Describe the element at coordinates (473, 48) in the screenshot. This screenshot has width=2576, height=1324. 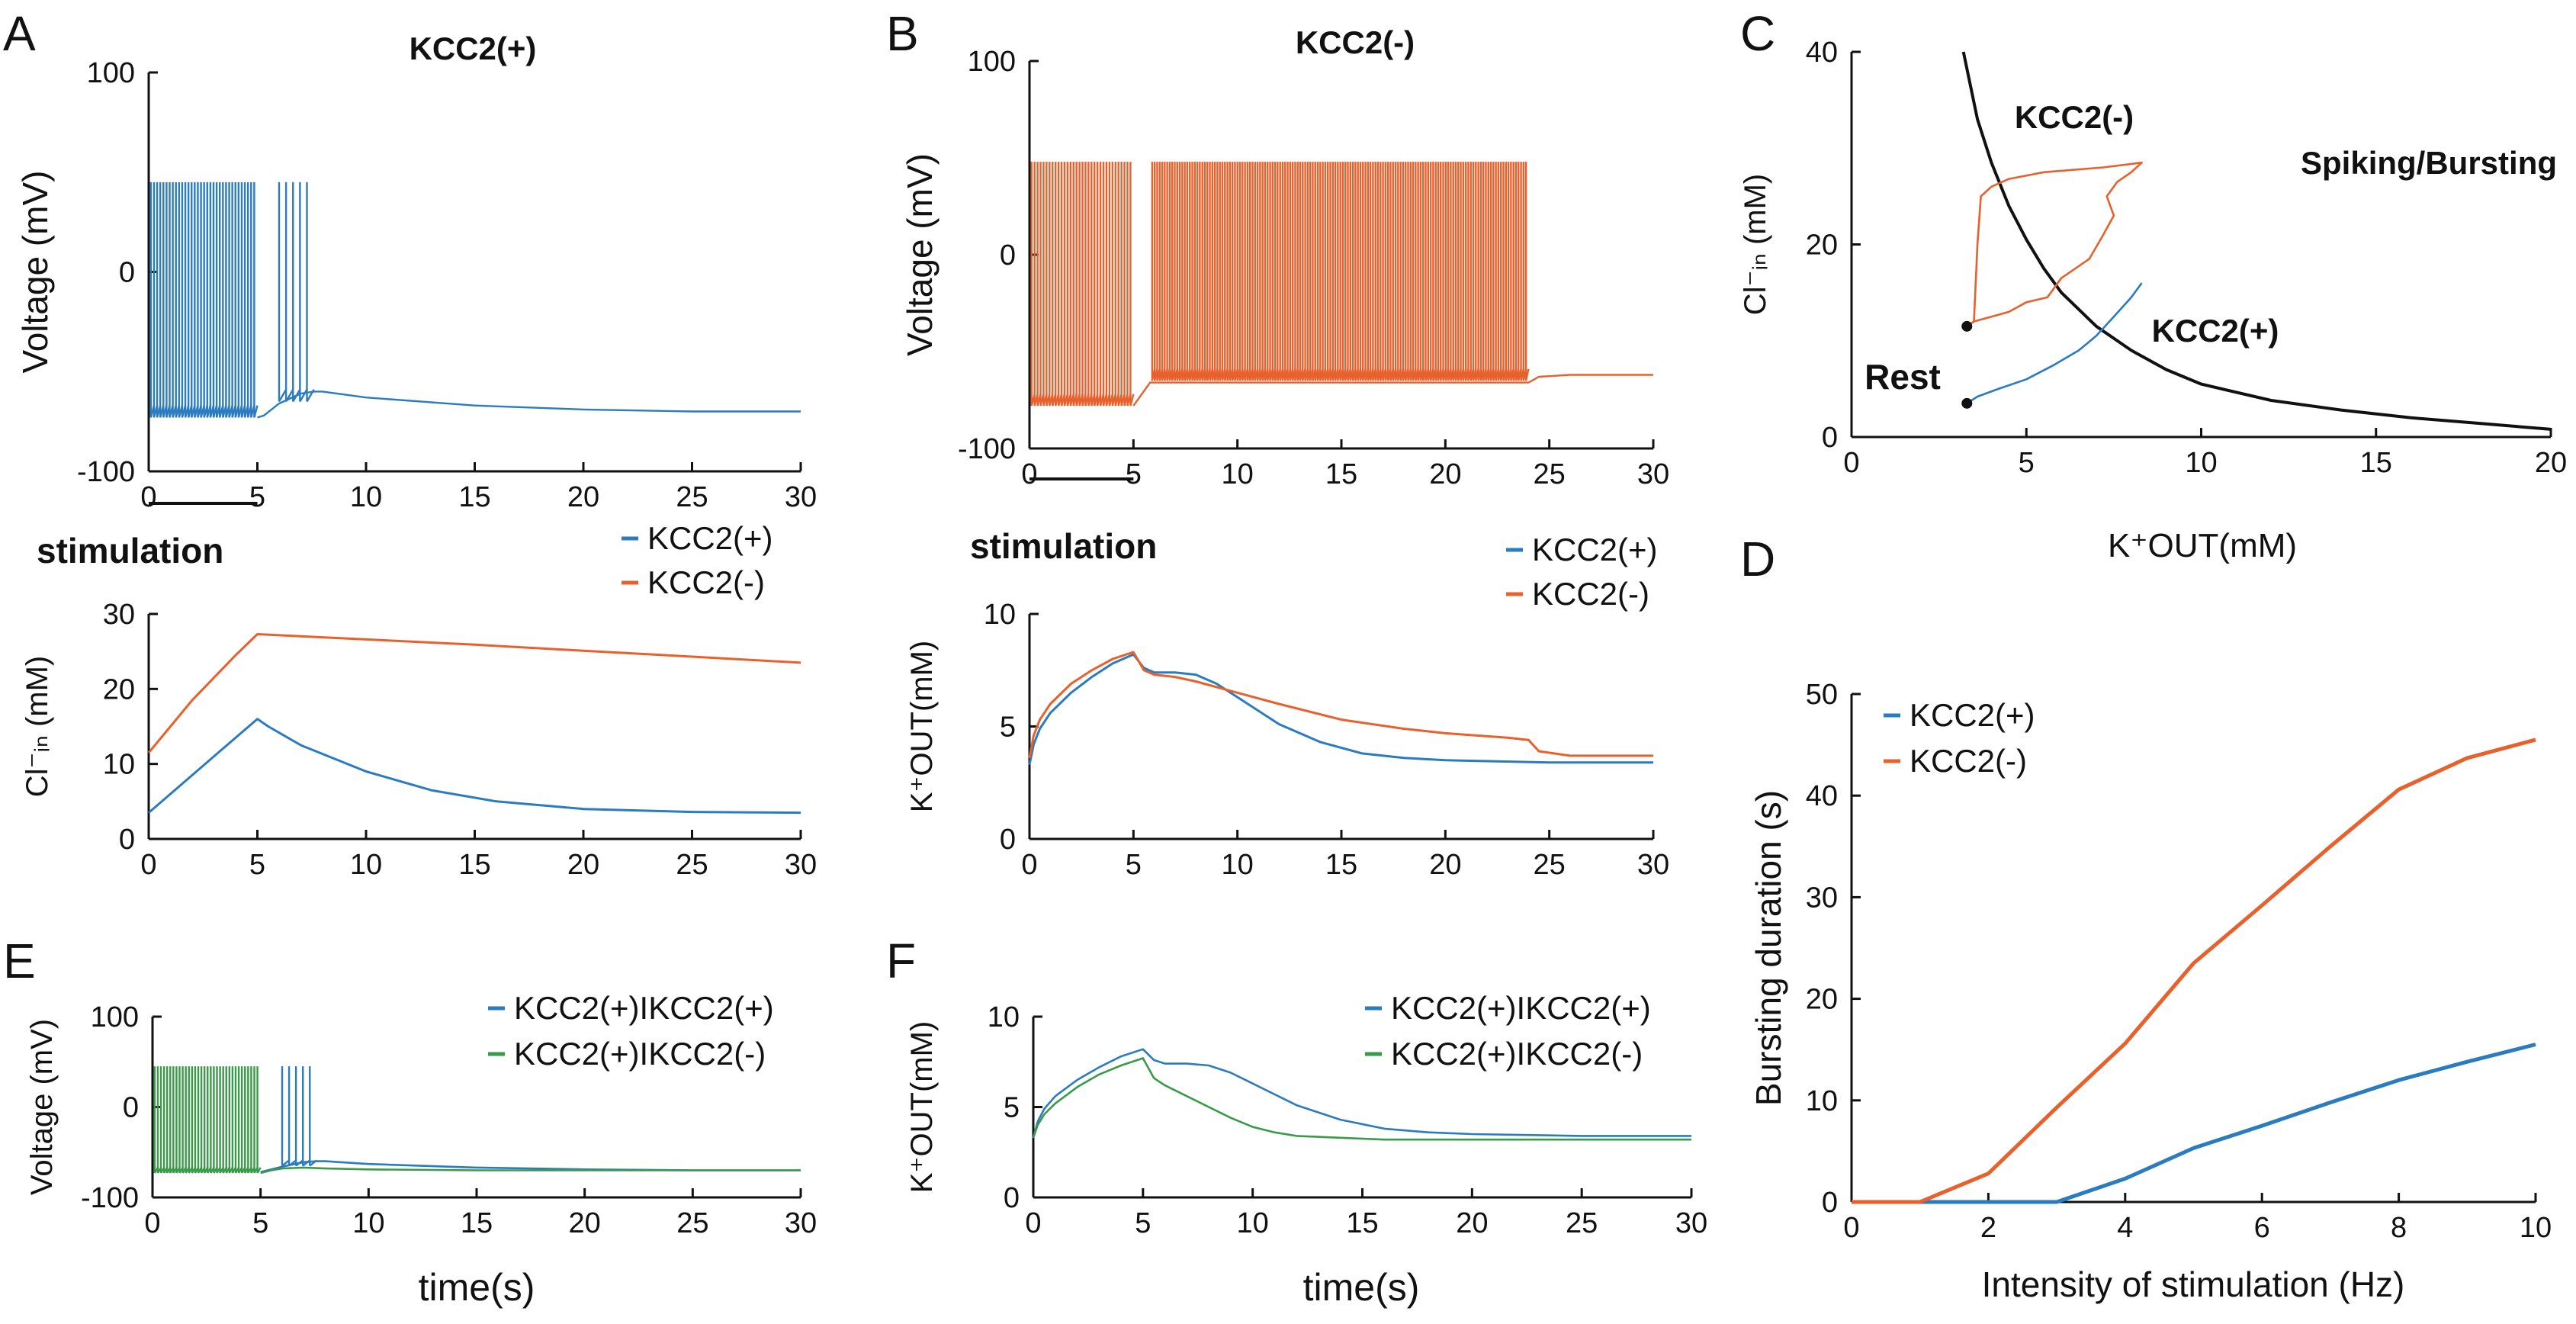
I see `chart-title: KCC2(+)` at that location.